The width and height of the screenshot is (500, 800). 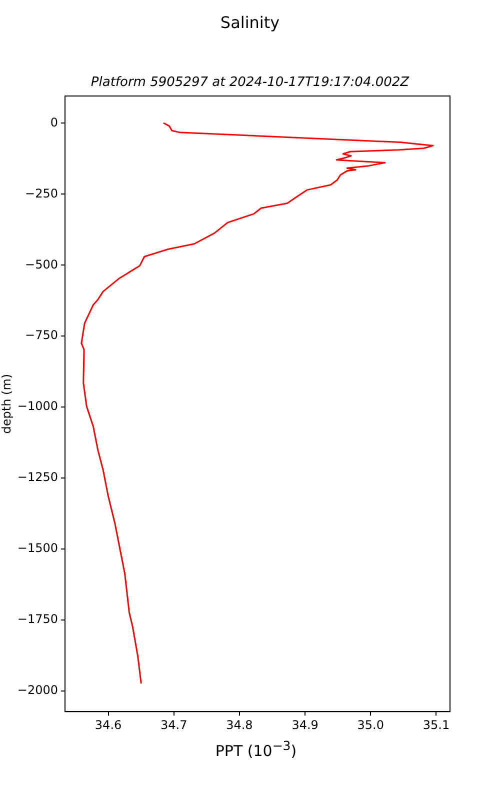 What do you see at coordinates (305, 725) in the screenshot?
I see `x-tick-label: 34.9` at bounding box center [305, 725].